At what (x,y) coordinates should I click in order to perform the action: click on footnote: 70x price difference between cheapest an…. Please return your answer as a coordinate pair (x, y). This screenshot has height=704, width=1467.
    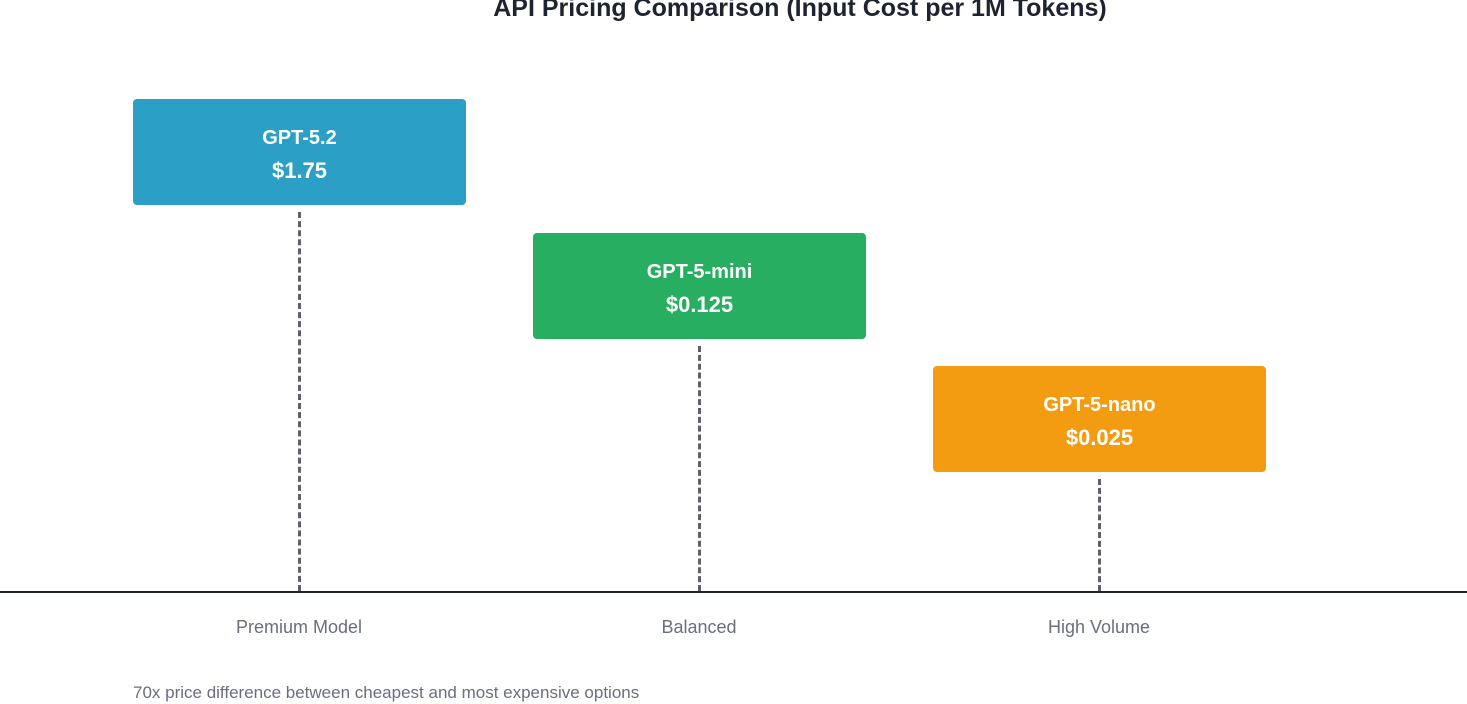
    Looking at the image, I should click on (386, 692).